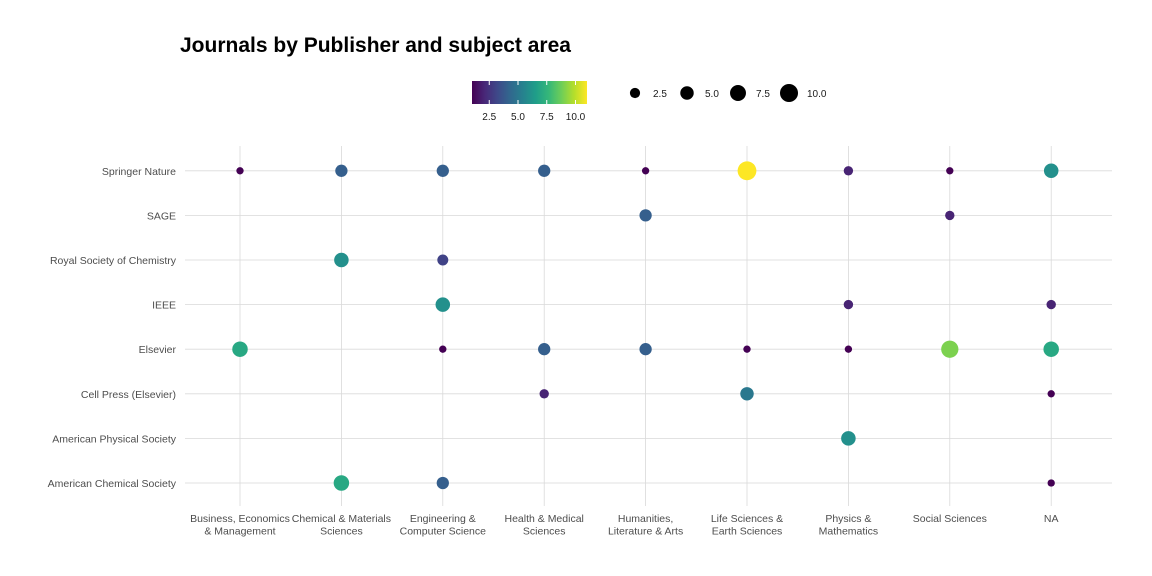 The height and width of the screenshot is (576, 1152). I want to click on color-legend-bar, so click(529, 92).